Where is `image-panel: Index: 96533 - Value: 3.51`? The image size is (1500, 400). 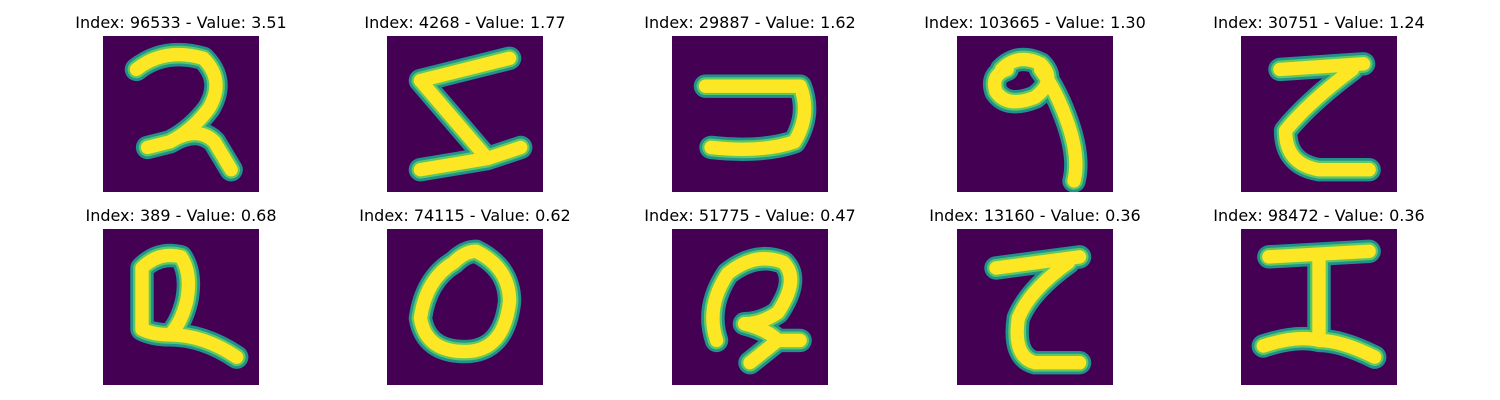 image-panel: Index: 96533 - Value: 3.51 is located at coordinates (181, 106).